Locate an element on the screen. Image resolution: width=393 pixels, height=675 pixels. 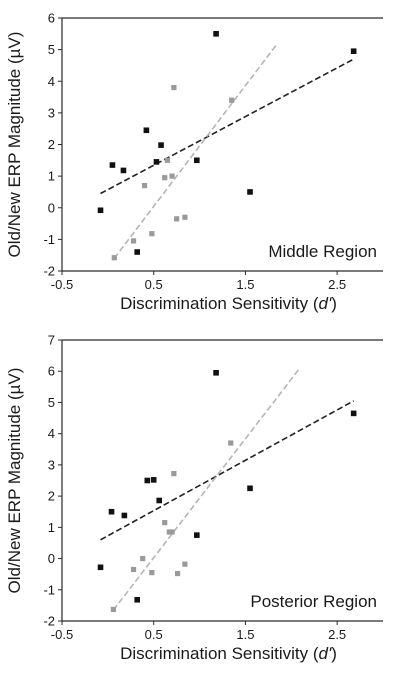
region-label: Middle Region is located at coordinates (322, 251).